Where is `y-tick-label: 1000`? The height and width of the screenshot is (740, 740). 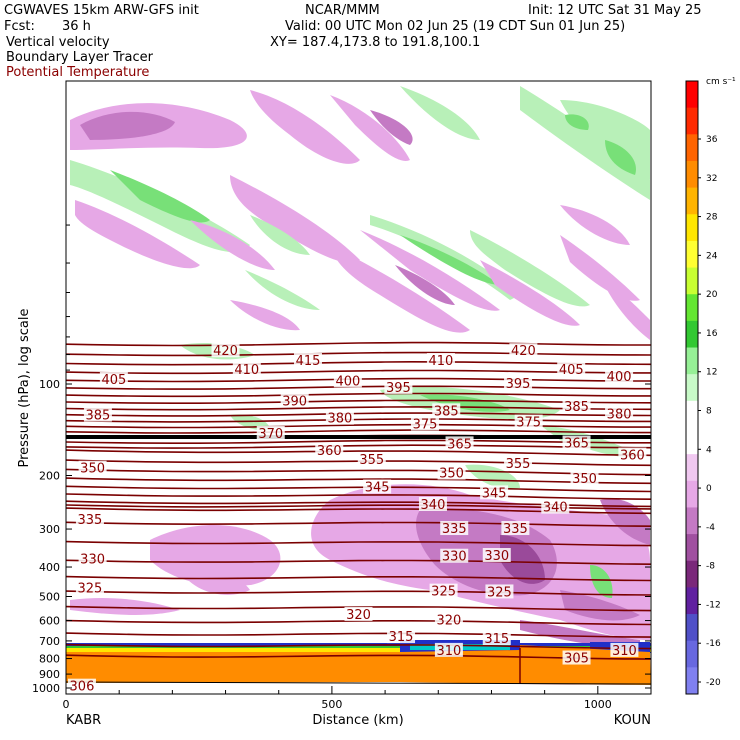
y-tick-label: 1000 is located at coordinates (46, 688).